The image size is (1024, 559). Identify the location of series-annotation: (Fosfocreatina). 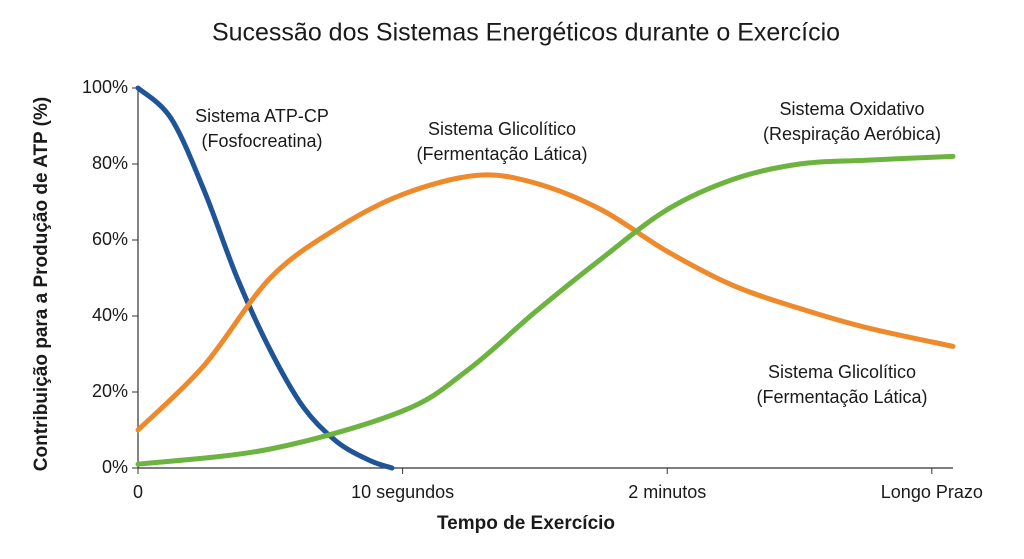
(261, 141).